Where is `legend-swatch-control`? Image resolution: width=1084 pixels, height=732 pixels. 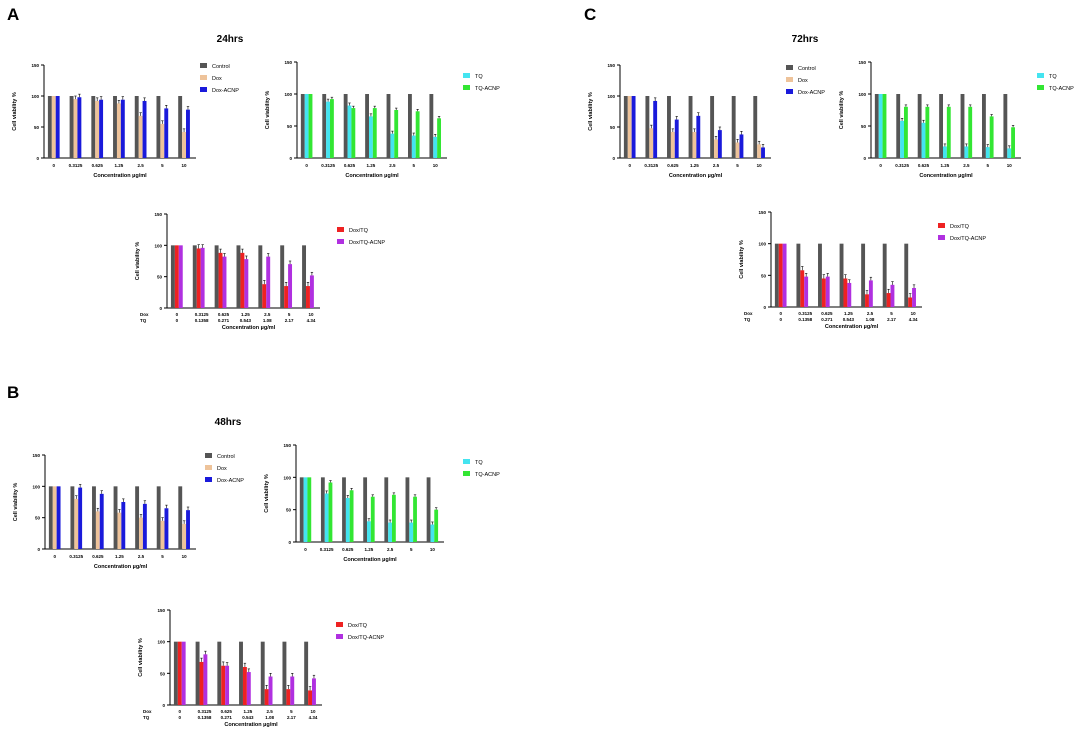
legend-swatch-control is located at coordinates (208, 455).